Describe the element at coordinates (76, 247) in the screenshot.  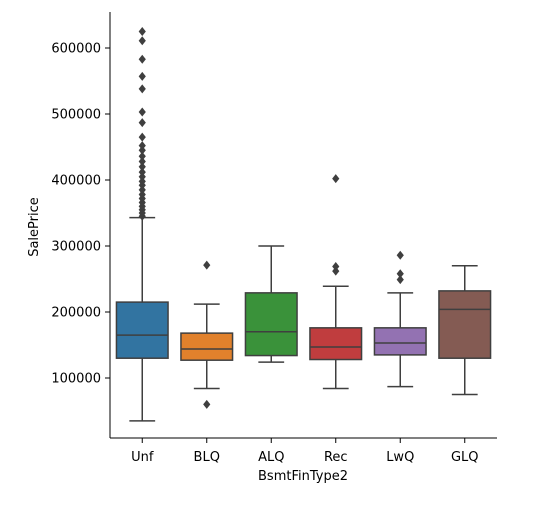
I see `y-tick-label: 300000` at that location.